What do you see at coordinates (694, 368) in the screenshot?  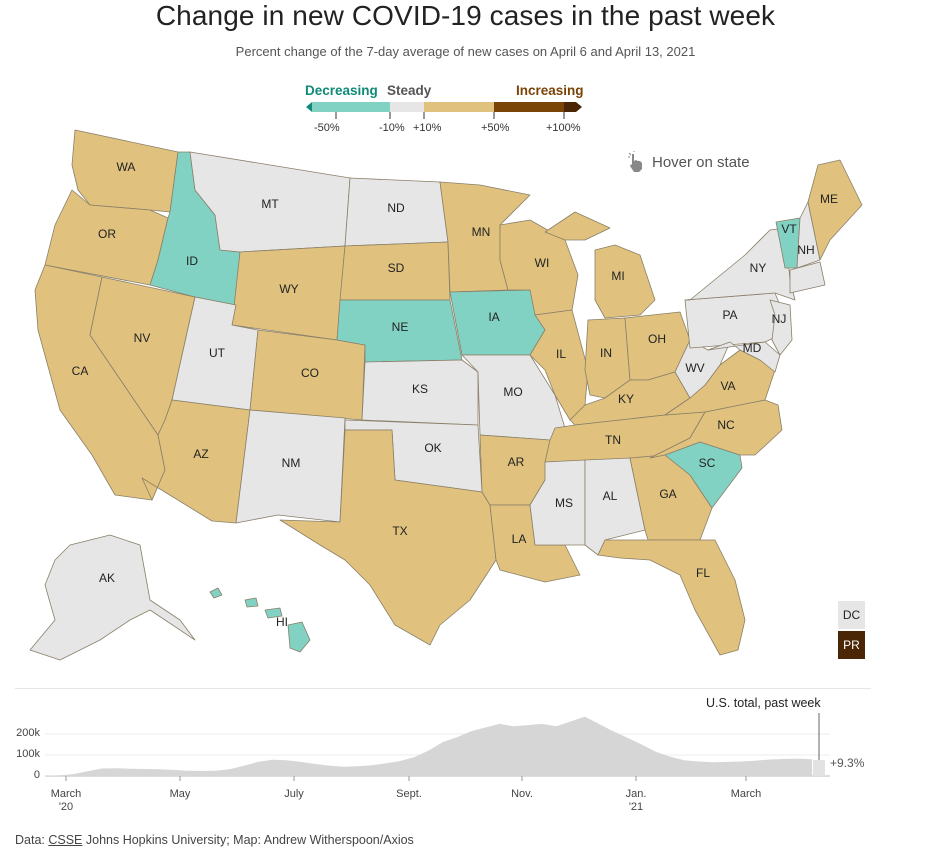 I see `state-label-wv: WV` at bounding box center [694, 368].